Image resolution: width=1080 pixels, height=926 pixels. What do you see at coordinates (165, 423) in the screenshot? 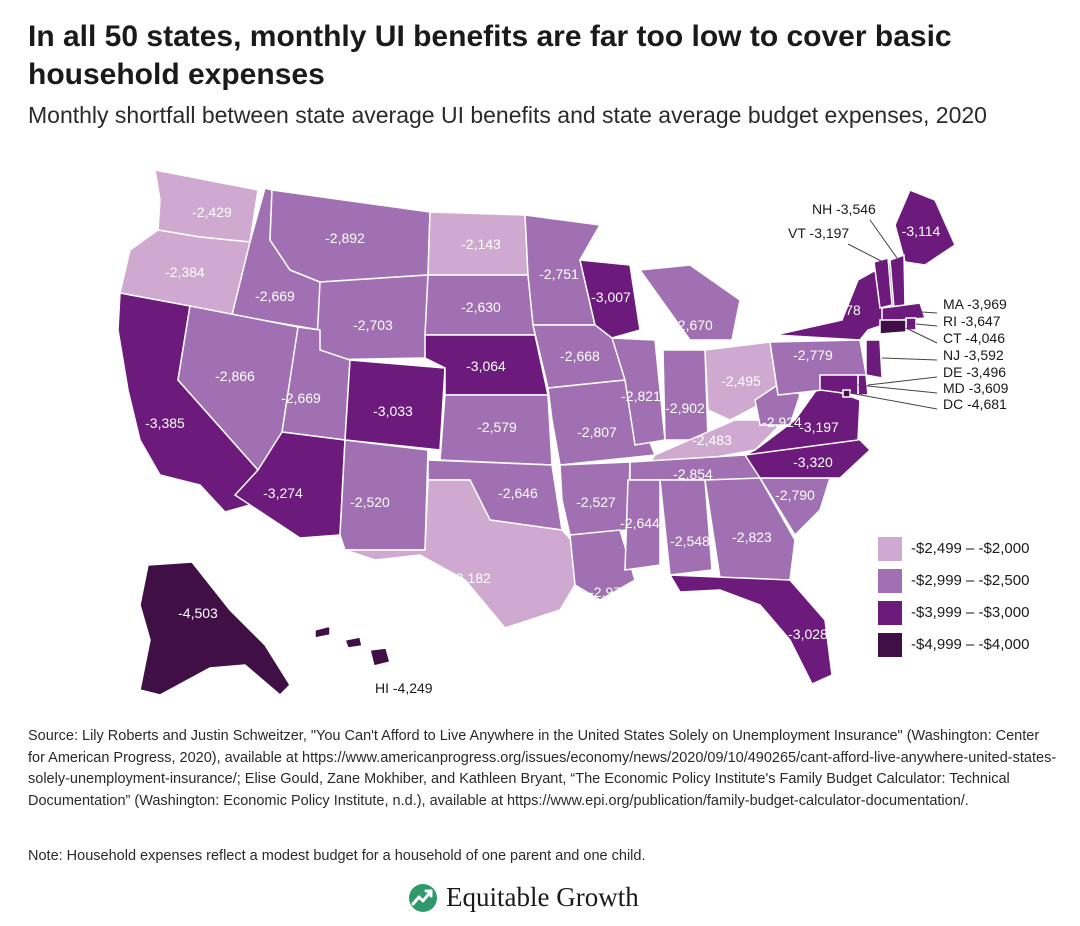
I see `state-label-ca: -3,385` at bounding box center [165, 423].